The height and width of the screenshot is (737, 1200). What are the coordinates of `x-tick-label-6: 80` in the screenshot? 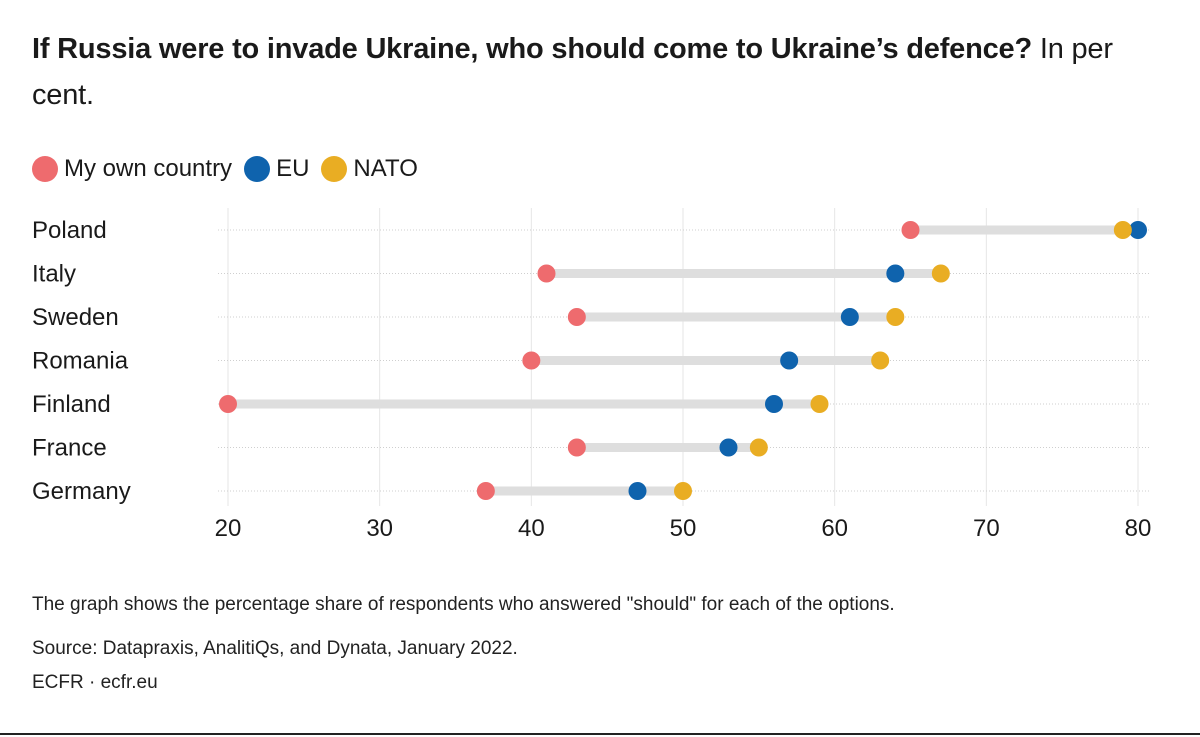 It's located at (1138, 528).